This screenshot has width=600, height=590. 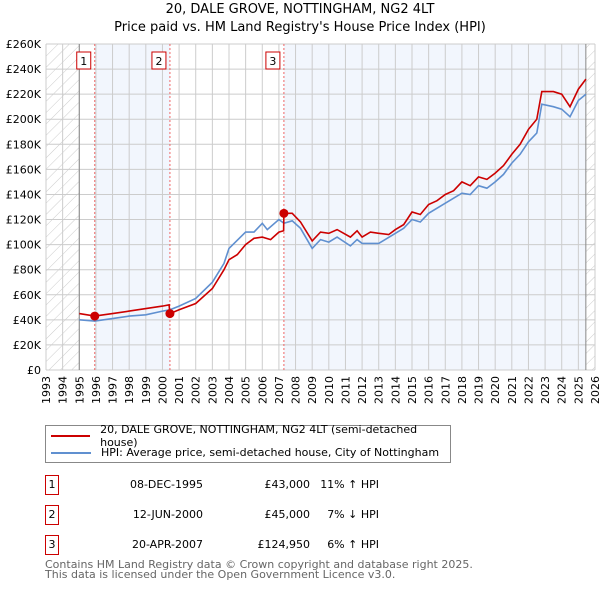 I want to click on x-tick-label: 1999, so click(x=146, y=390).